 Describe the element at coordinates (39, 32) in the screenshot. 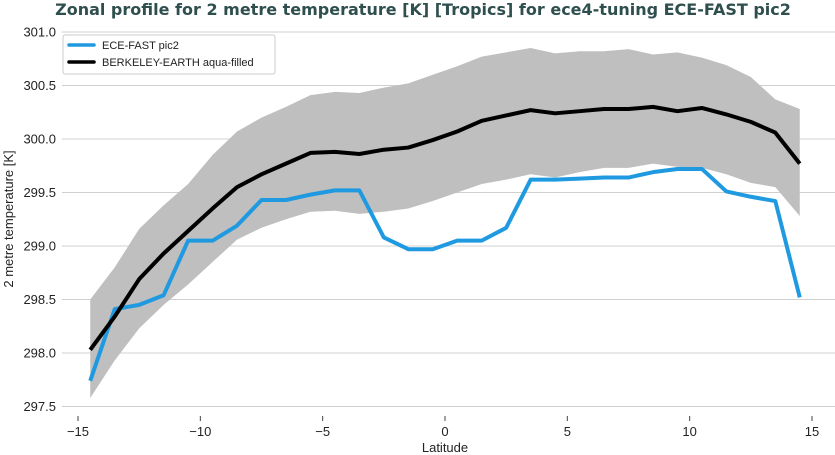

I see `y-tick-label: 301.0` at that location.